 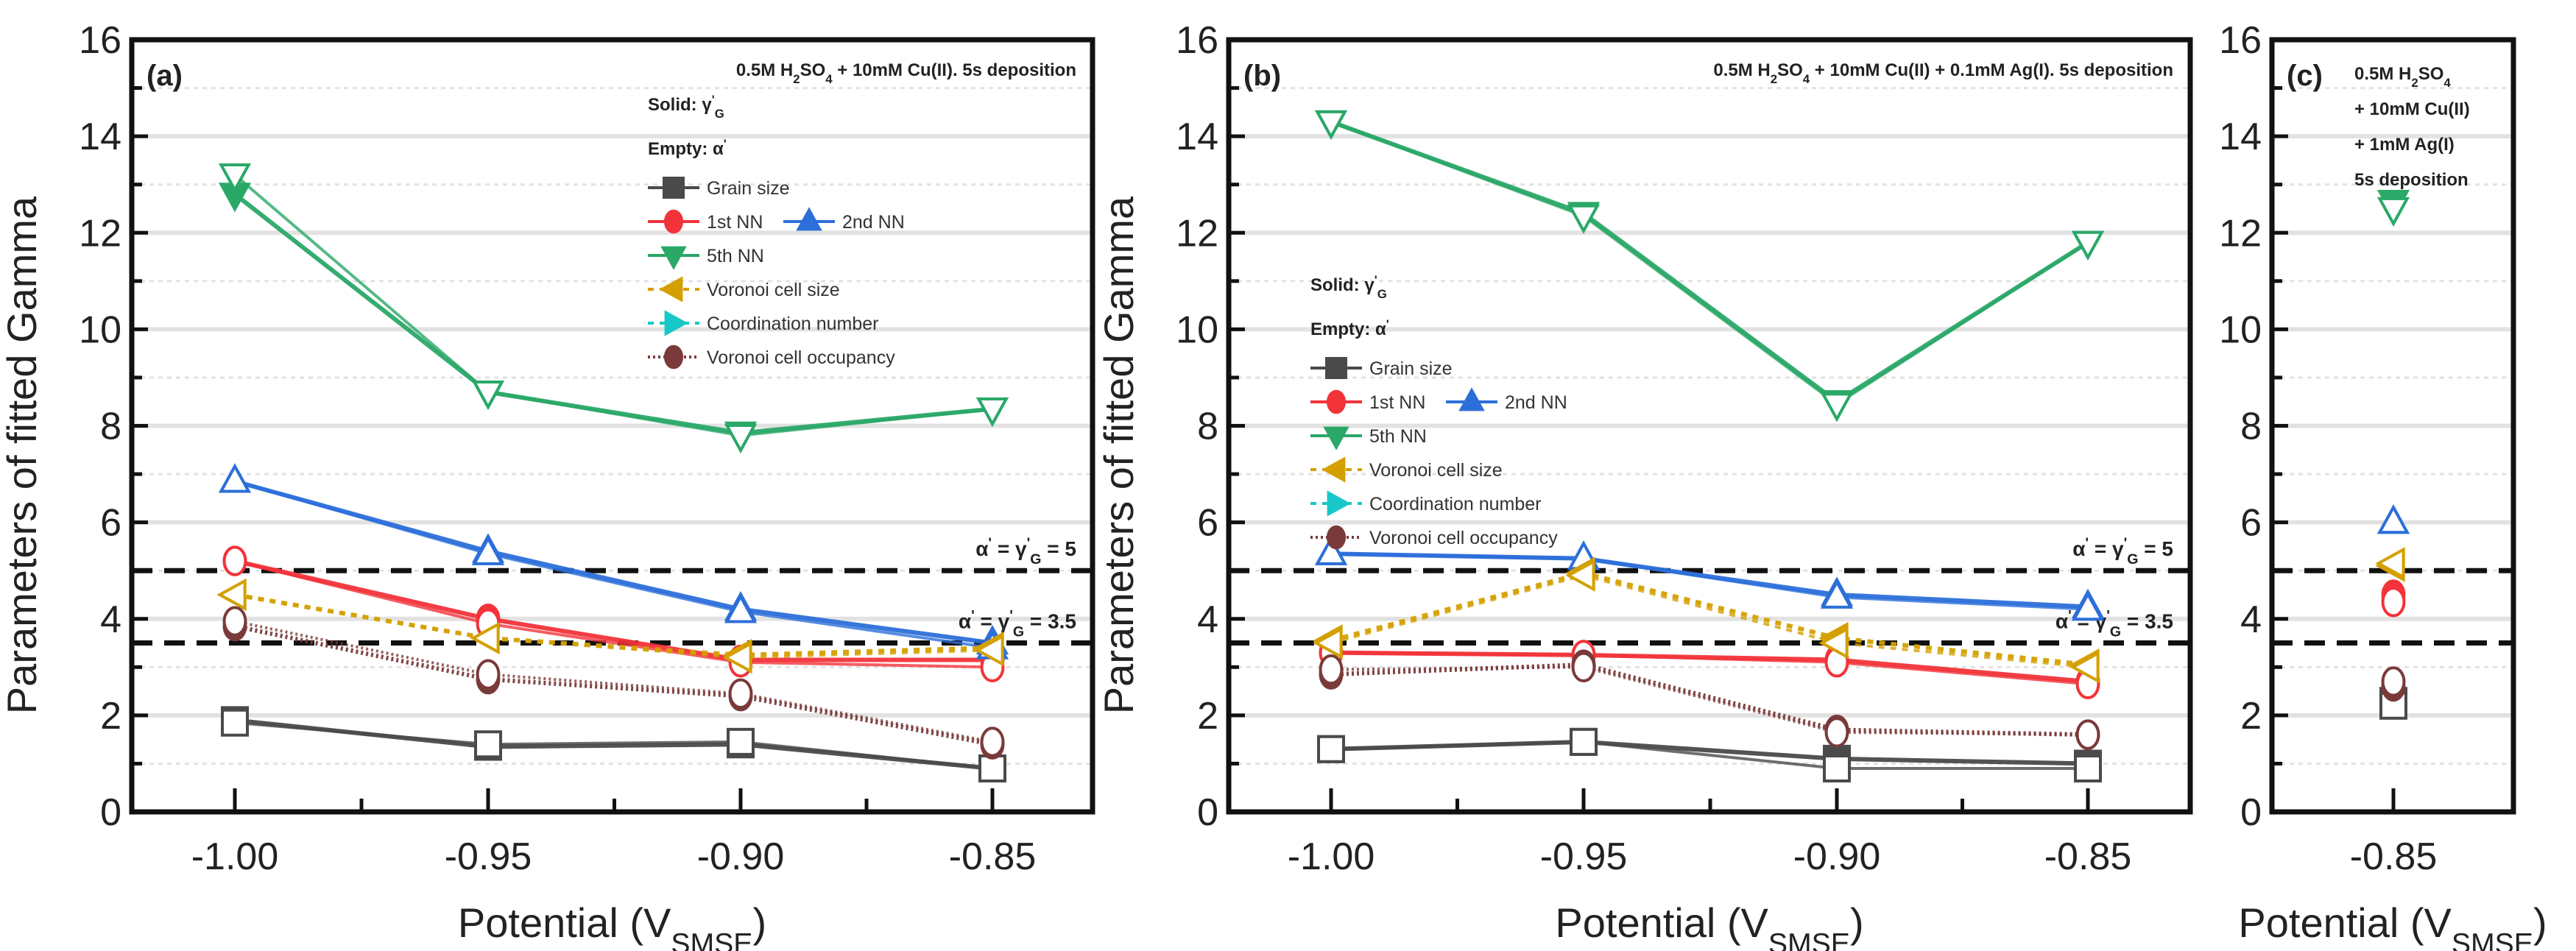 What do you see at coordinates (687, 148) in the screenshot?
I see `legend-header: Empty: α'` at bounding box center [687, 148].